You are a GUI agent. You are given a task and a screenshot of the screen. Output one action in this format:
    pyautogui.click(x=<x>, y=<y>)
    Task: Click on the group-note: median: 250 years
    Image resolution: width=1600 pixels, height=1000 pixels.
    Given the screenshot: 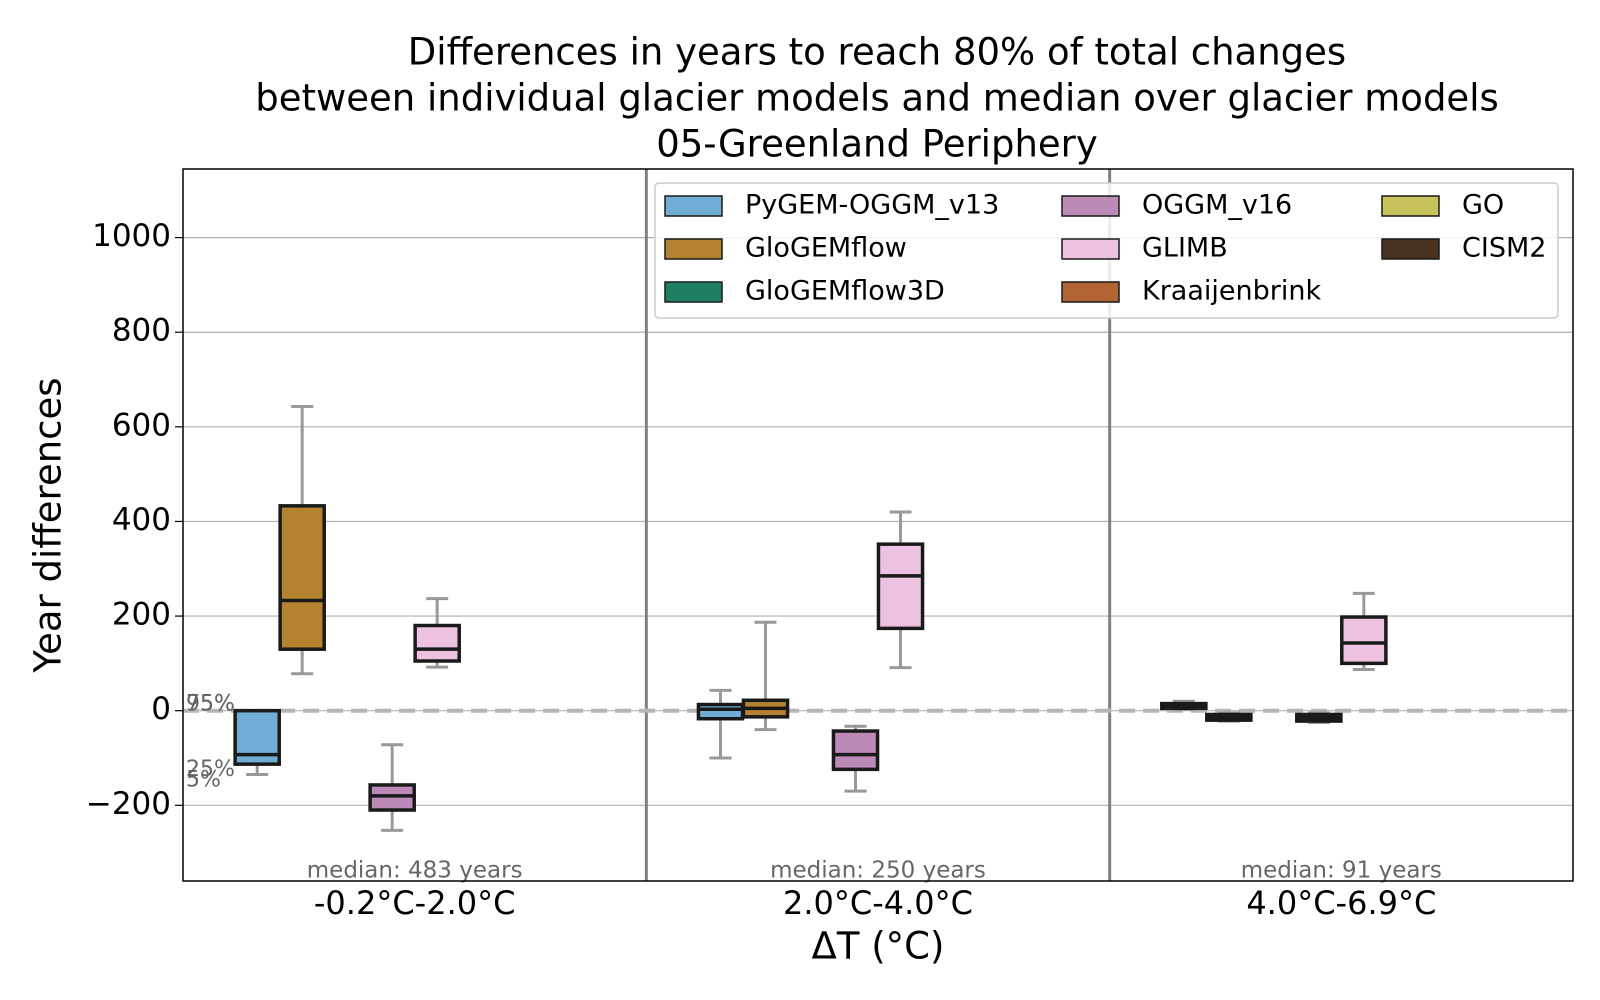 What is the action you would take?
    pyautogui.click(x=878, y=871)
    